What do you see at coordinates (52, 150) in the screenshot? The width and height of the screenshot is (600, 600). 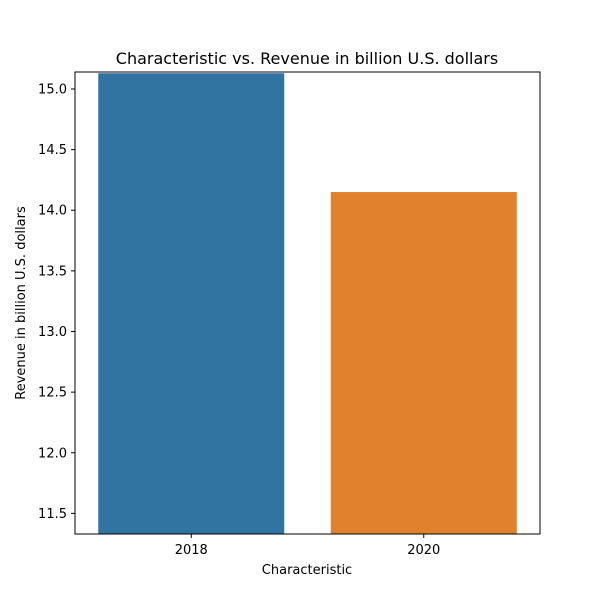 I see `y-tick-label: 14.5` at bounding box center [52, 150].